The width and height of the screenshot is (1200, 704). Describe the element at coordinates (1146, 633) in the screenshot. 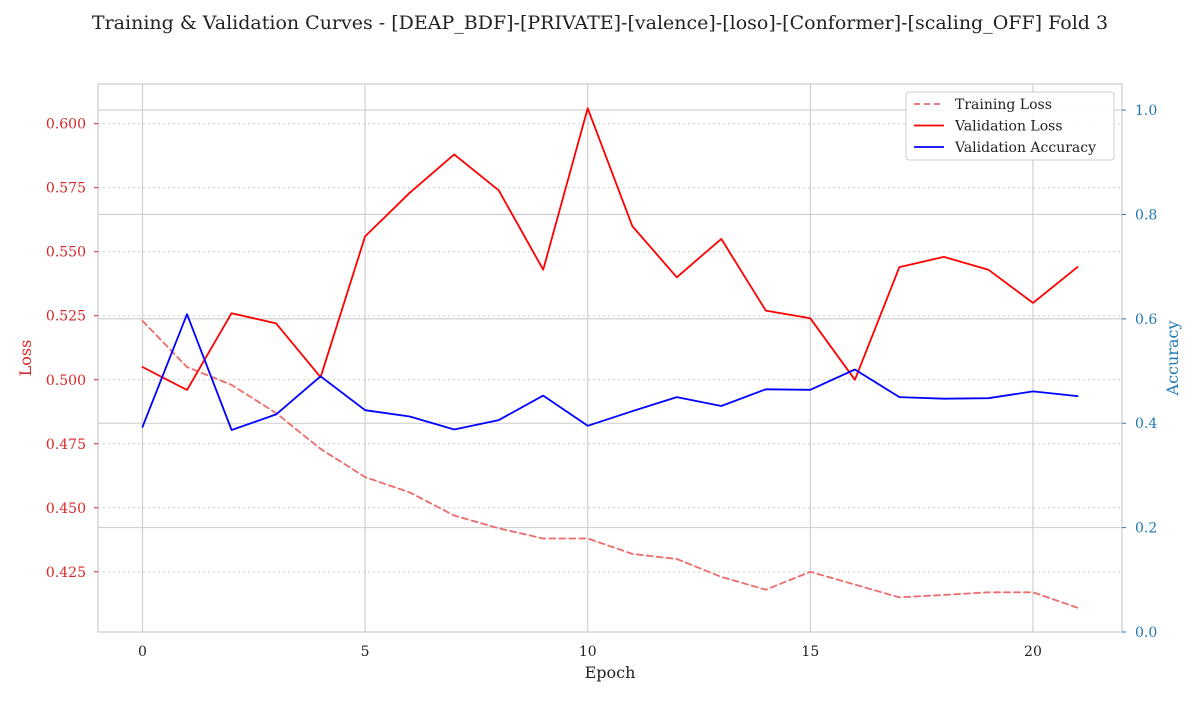

I see `accuracy-tick-label: 0.0` at that location.